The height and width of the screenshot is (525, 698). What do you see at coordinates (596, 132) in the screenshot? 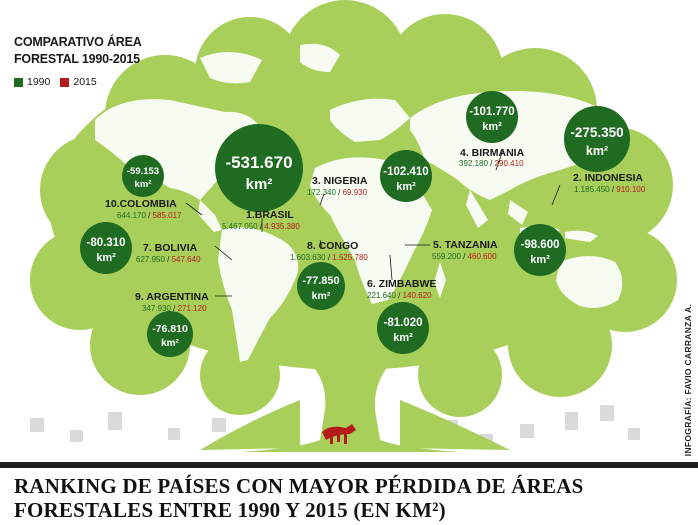
I see `loss-value-indonesia: -275.350` at bounding box center [596, 132].